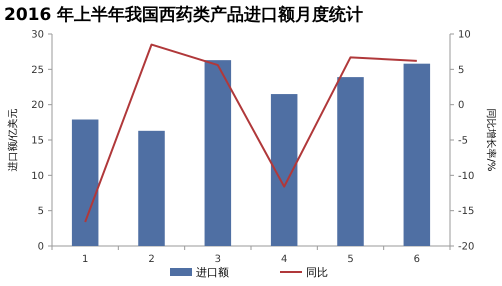 The image size is (502, 286). What do you see at coordinates (466, 212) in the screenshot?
I see `y2-tick-label: -15` at bounding box center [466, 212].